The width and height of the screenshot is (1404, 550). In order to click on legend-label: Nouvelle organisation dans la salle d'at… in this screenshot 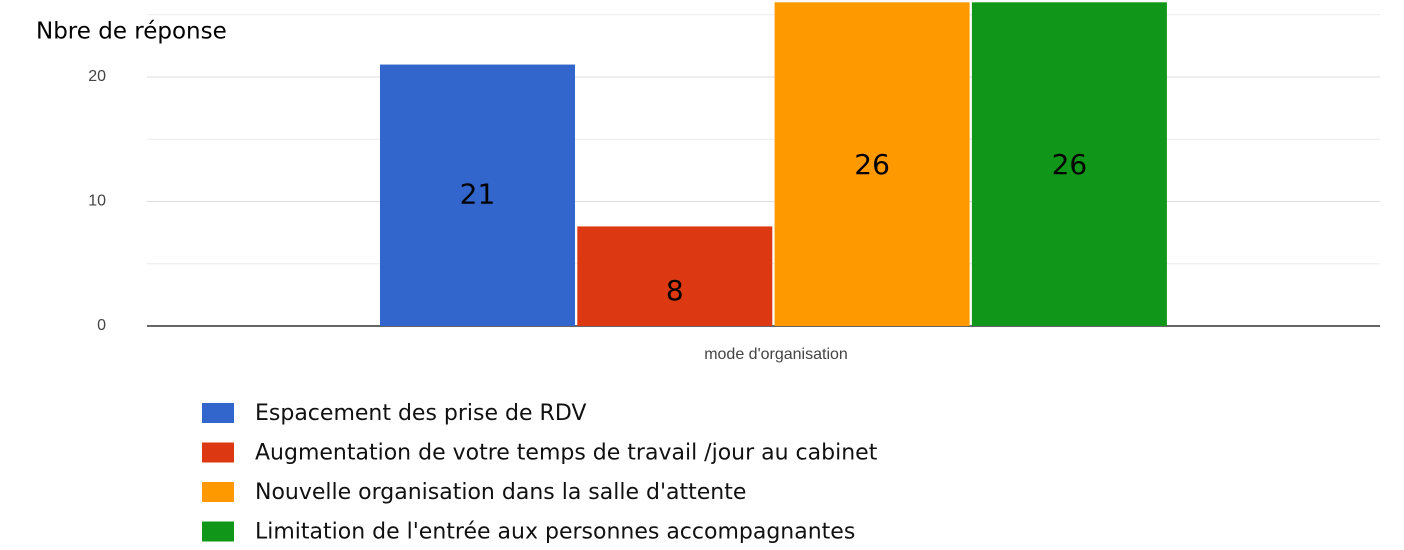, I will do `click(500, 492)`.